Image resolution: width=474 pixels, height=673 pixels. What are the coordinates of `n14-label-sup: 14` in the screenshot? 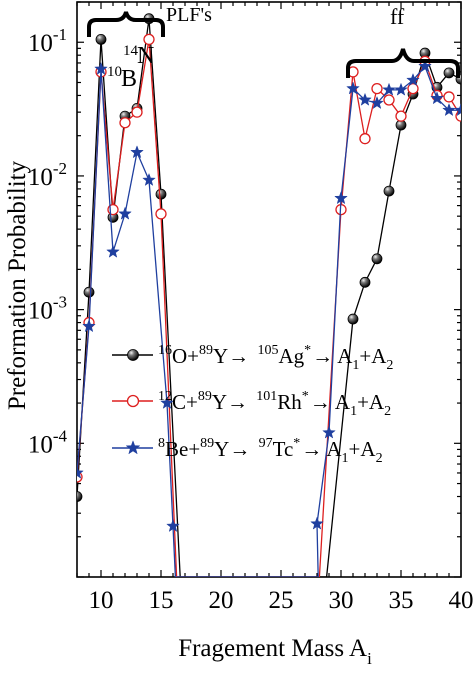 It's located at (131, 51).